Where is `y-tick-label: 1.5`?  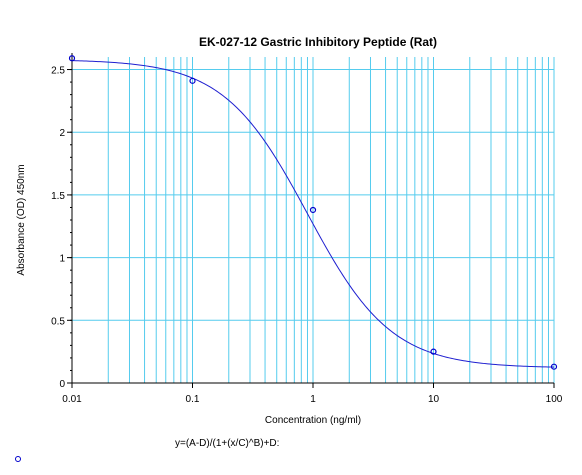
y-tick-label: 1.5 is located at coordinates (58, 196).